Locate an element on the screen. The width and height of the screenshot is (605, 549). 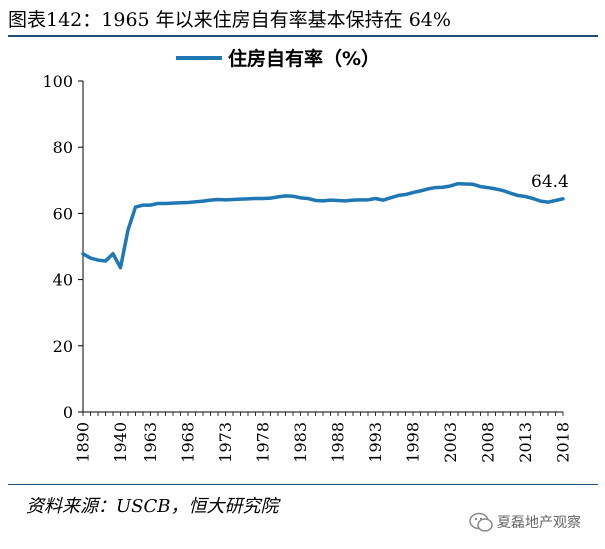
series-line-homeownership is located at coordinates (323, 225).